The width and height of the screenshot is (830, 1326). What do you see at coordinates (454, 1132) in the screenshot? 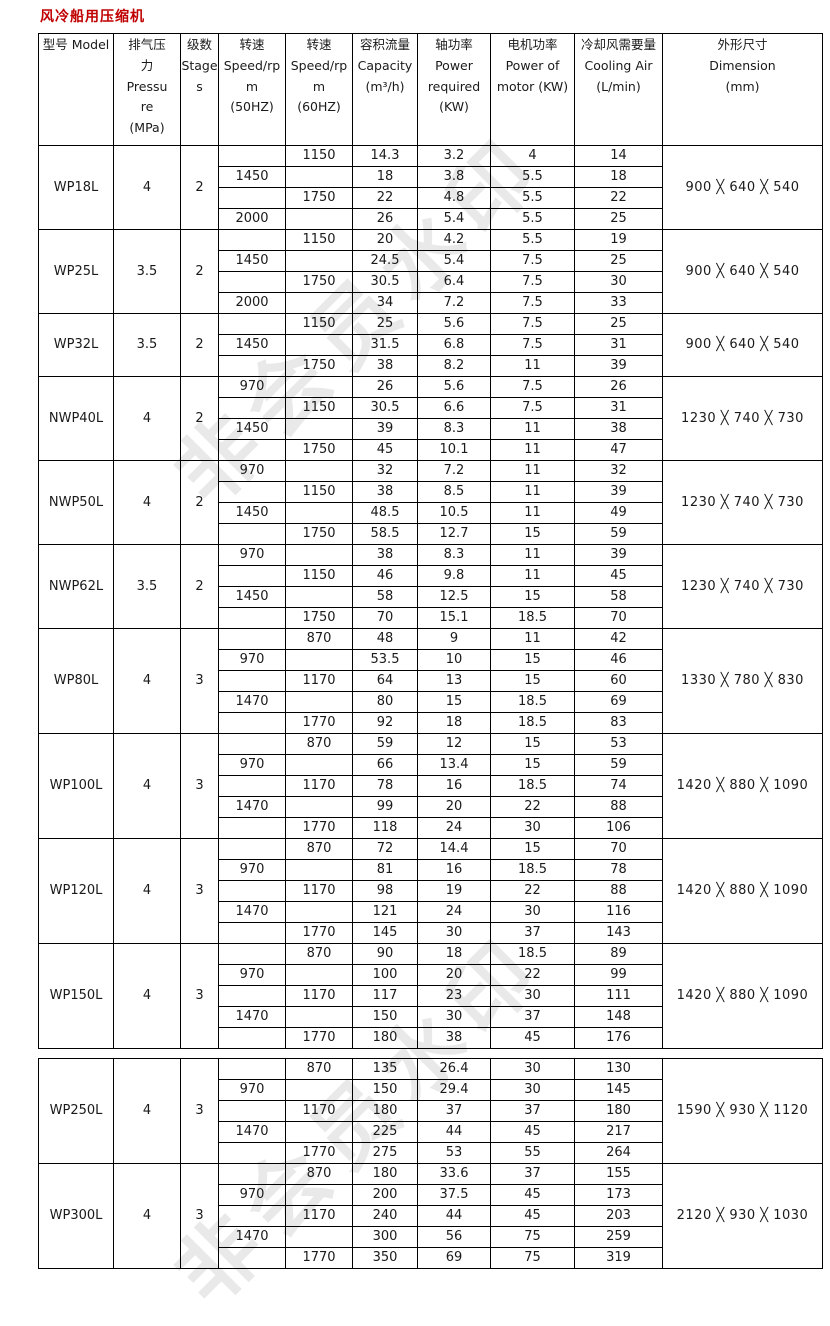
I see `power-required-cell: 44` at bounding box center [454, 1132].